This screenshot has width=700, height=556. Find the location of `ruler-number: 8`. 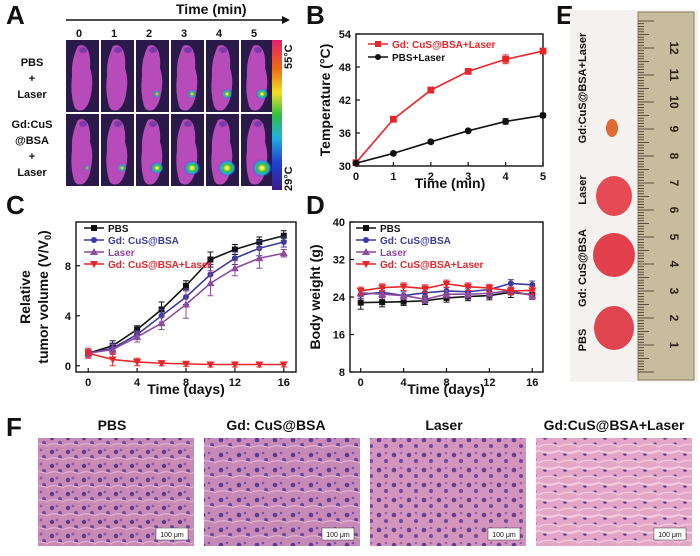

ruler-number: 8 is located at coordinates (674, 156).